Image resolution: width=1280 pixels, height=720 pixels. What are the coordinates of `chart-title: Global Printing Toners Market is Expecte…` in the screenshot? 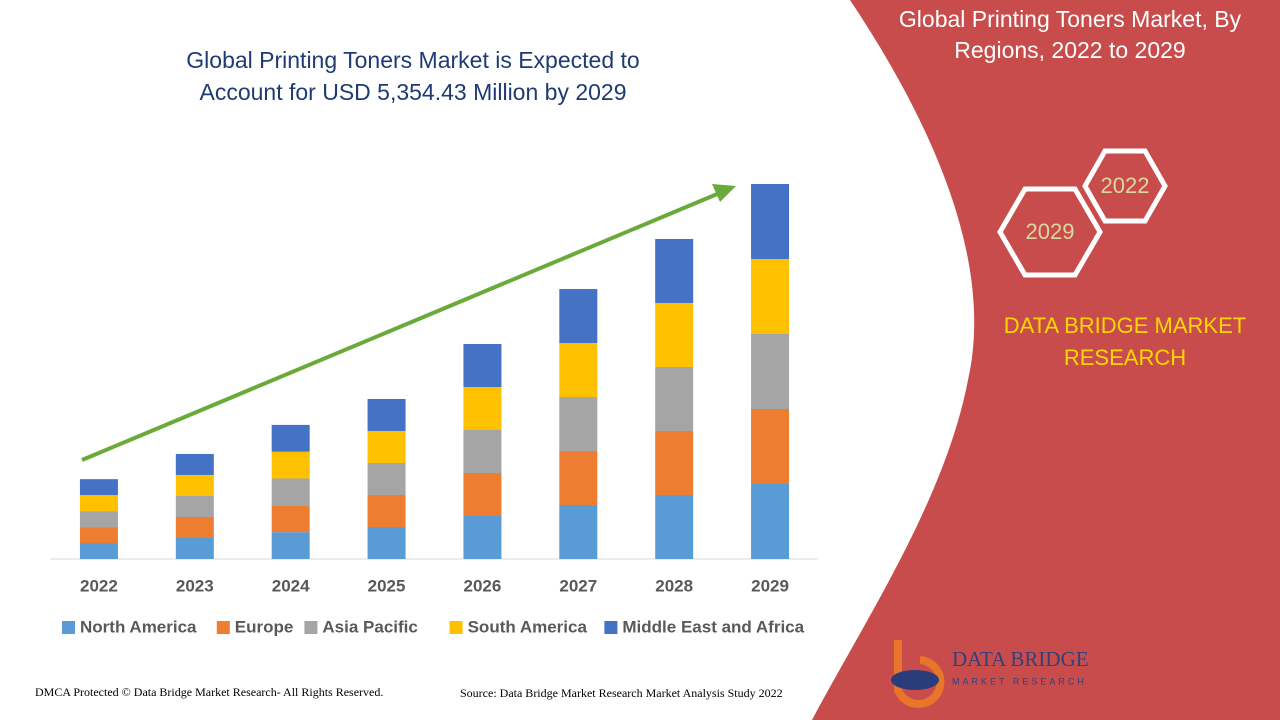 It's located at (413, 76).